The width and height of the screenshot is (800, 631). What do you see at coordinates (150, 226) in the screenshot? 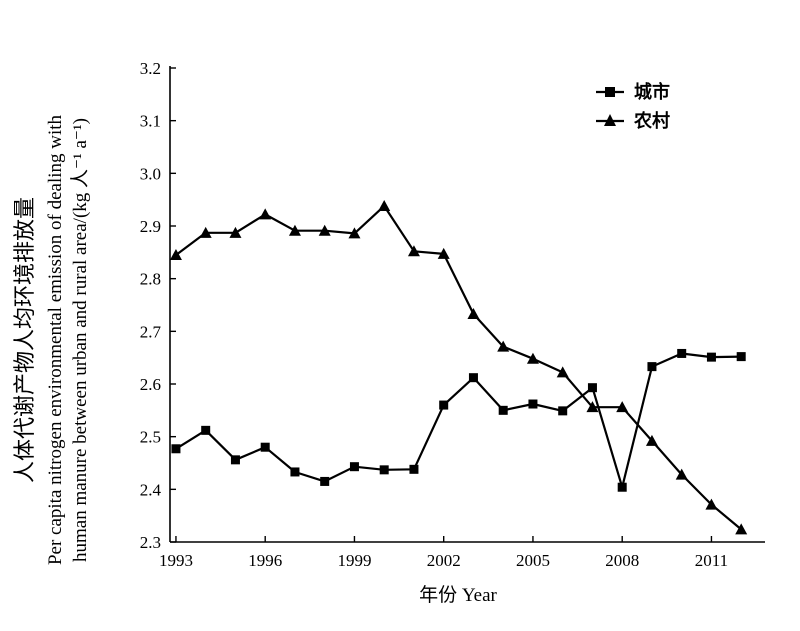
I see `y-tick-label: 2.9` at bounding box center [150, 226].